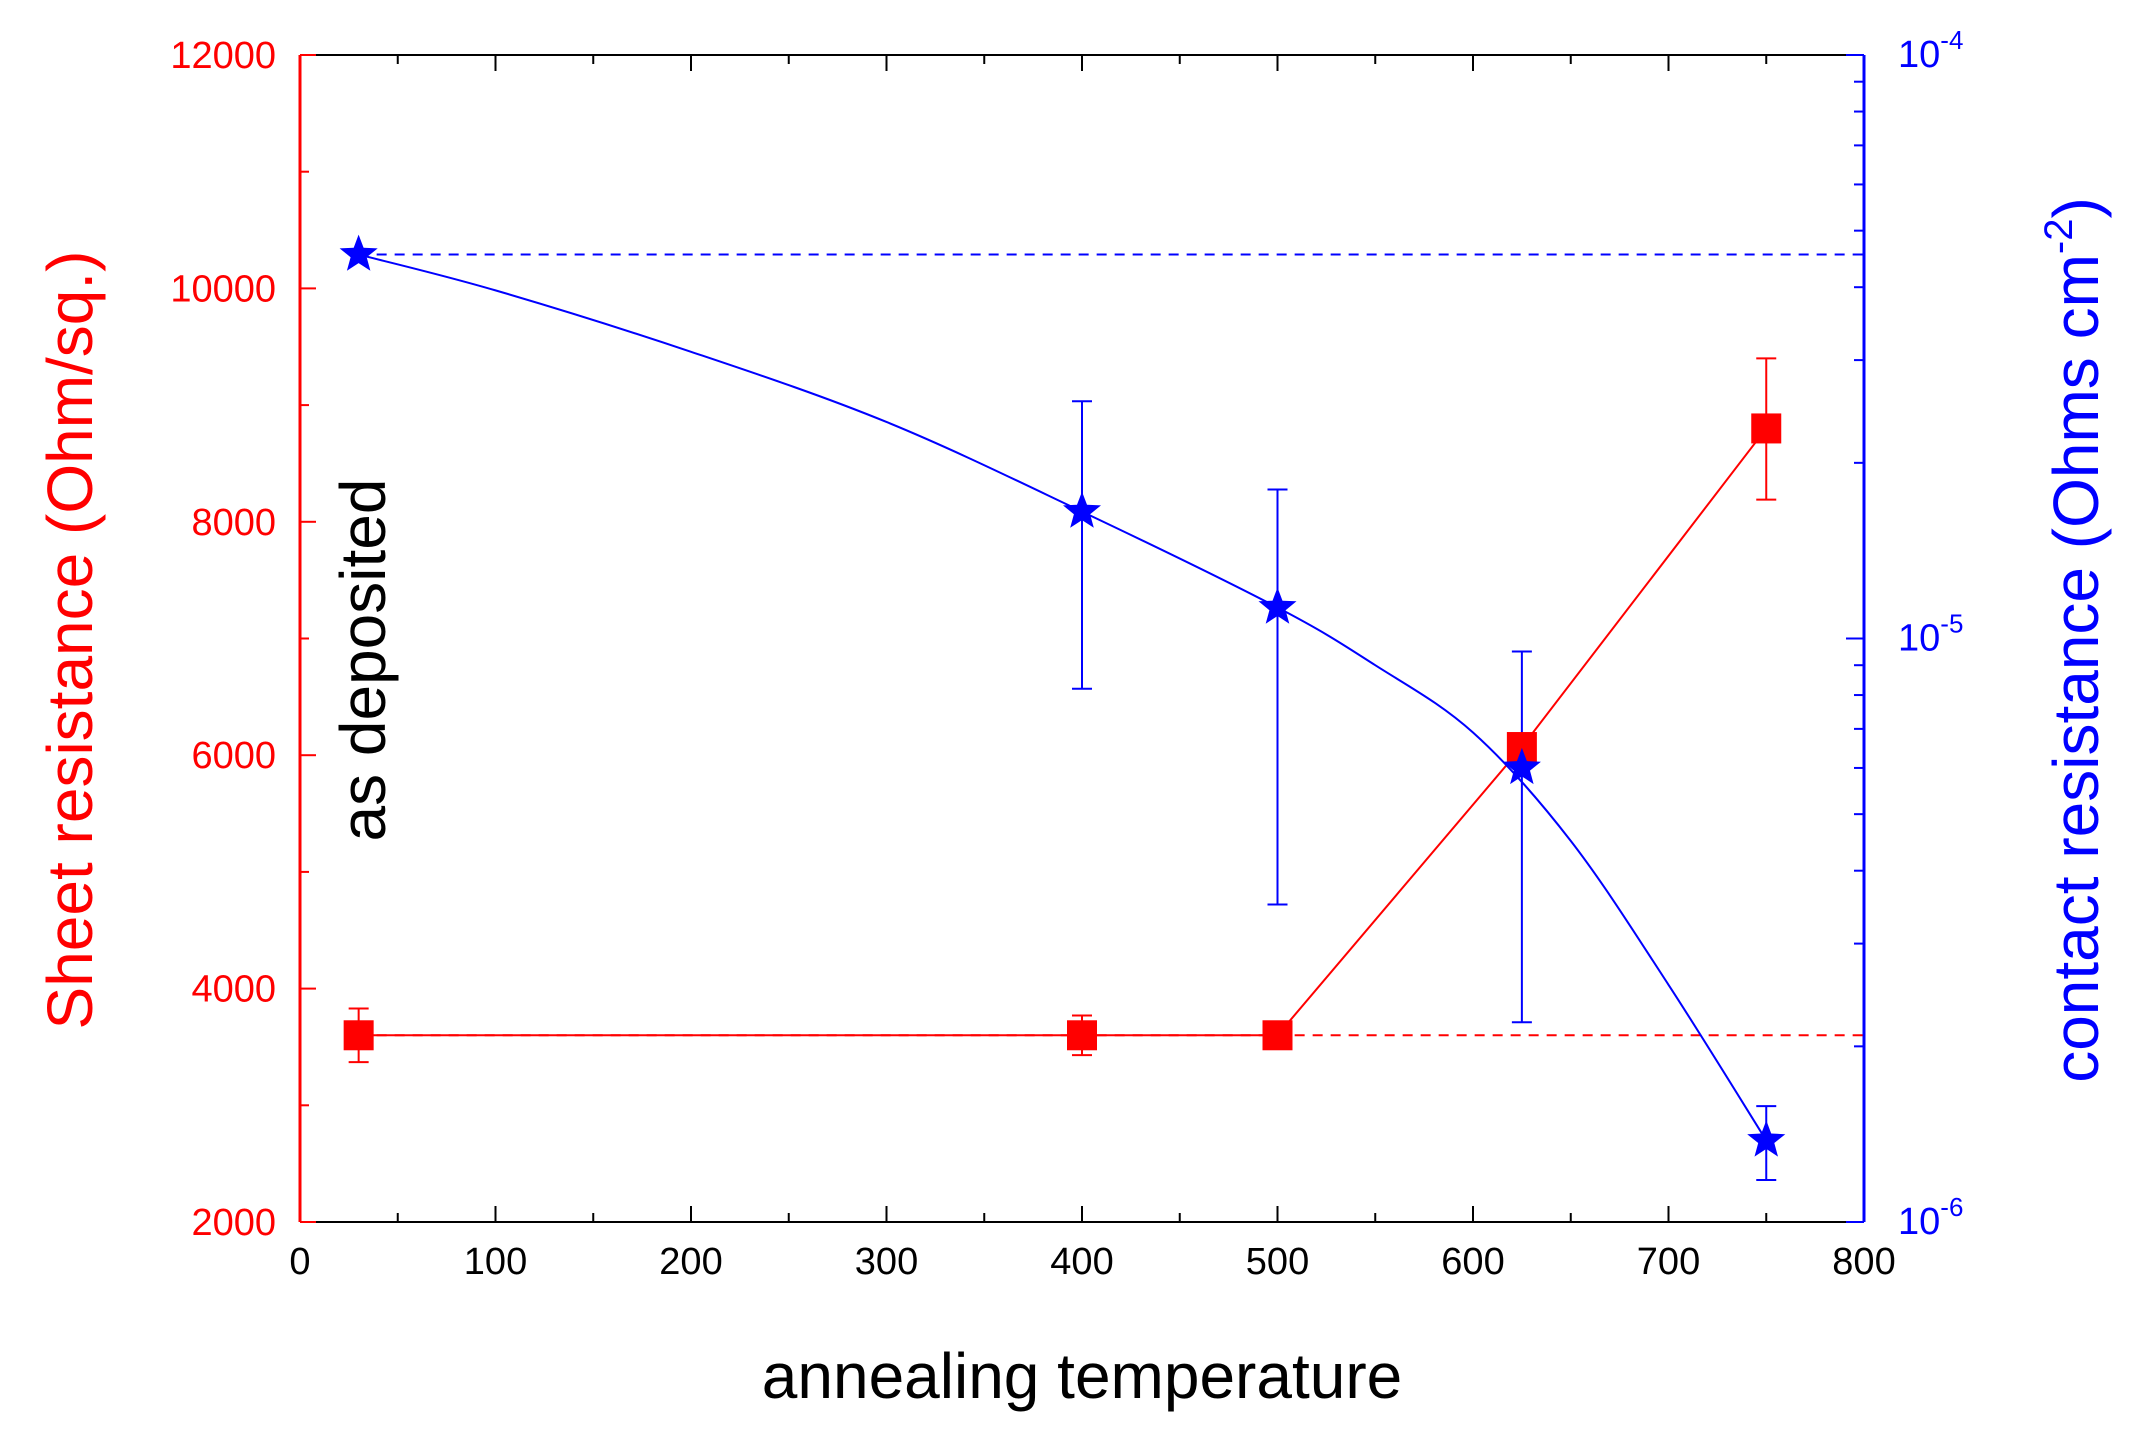 This screenshot has width=2139, height=1440. What do you see at coordinates (1863, 1262) in the screenshot?
I see `x-tick-label: 800` at bounding box center [1863, 1262].